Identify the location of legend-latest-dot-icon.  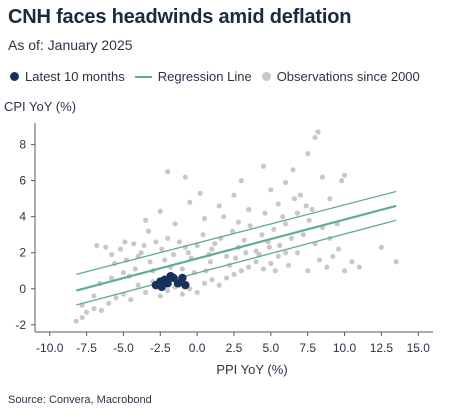
(14, 76).